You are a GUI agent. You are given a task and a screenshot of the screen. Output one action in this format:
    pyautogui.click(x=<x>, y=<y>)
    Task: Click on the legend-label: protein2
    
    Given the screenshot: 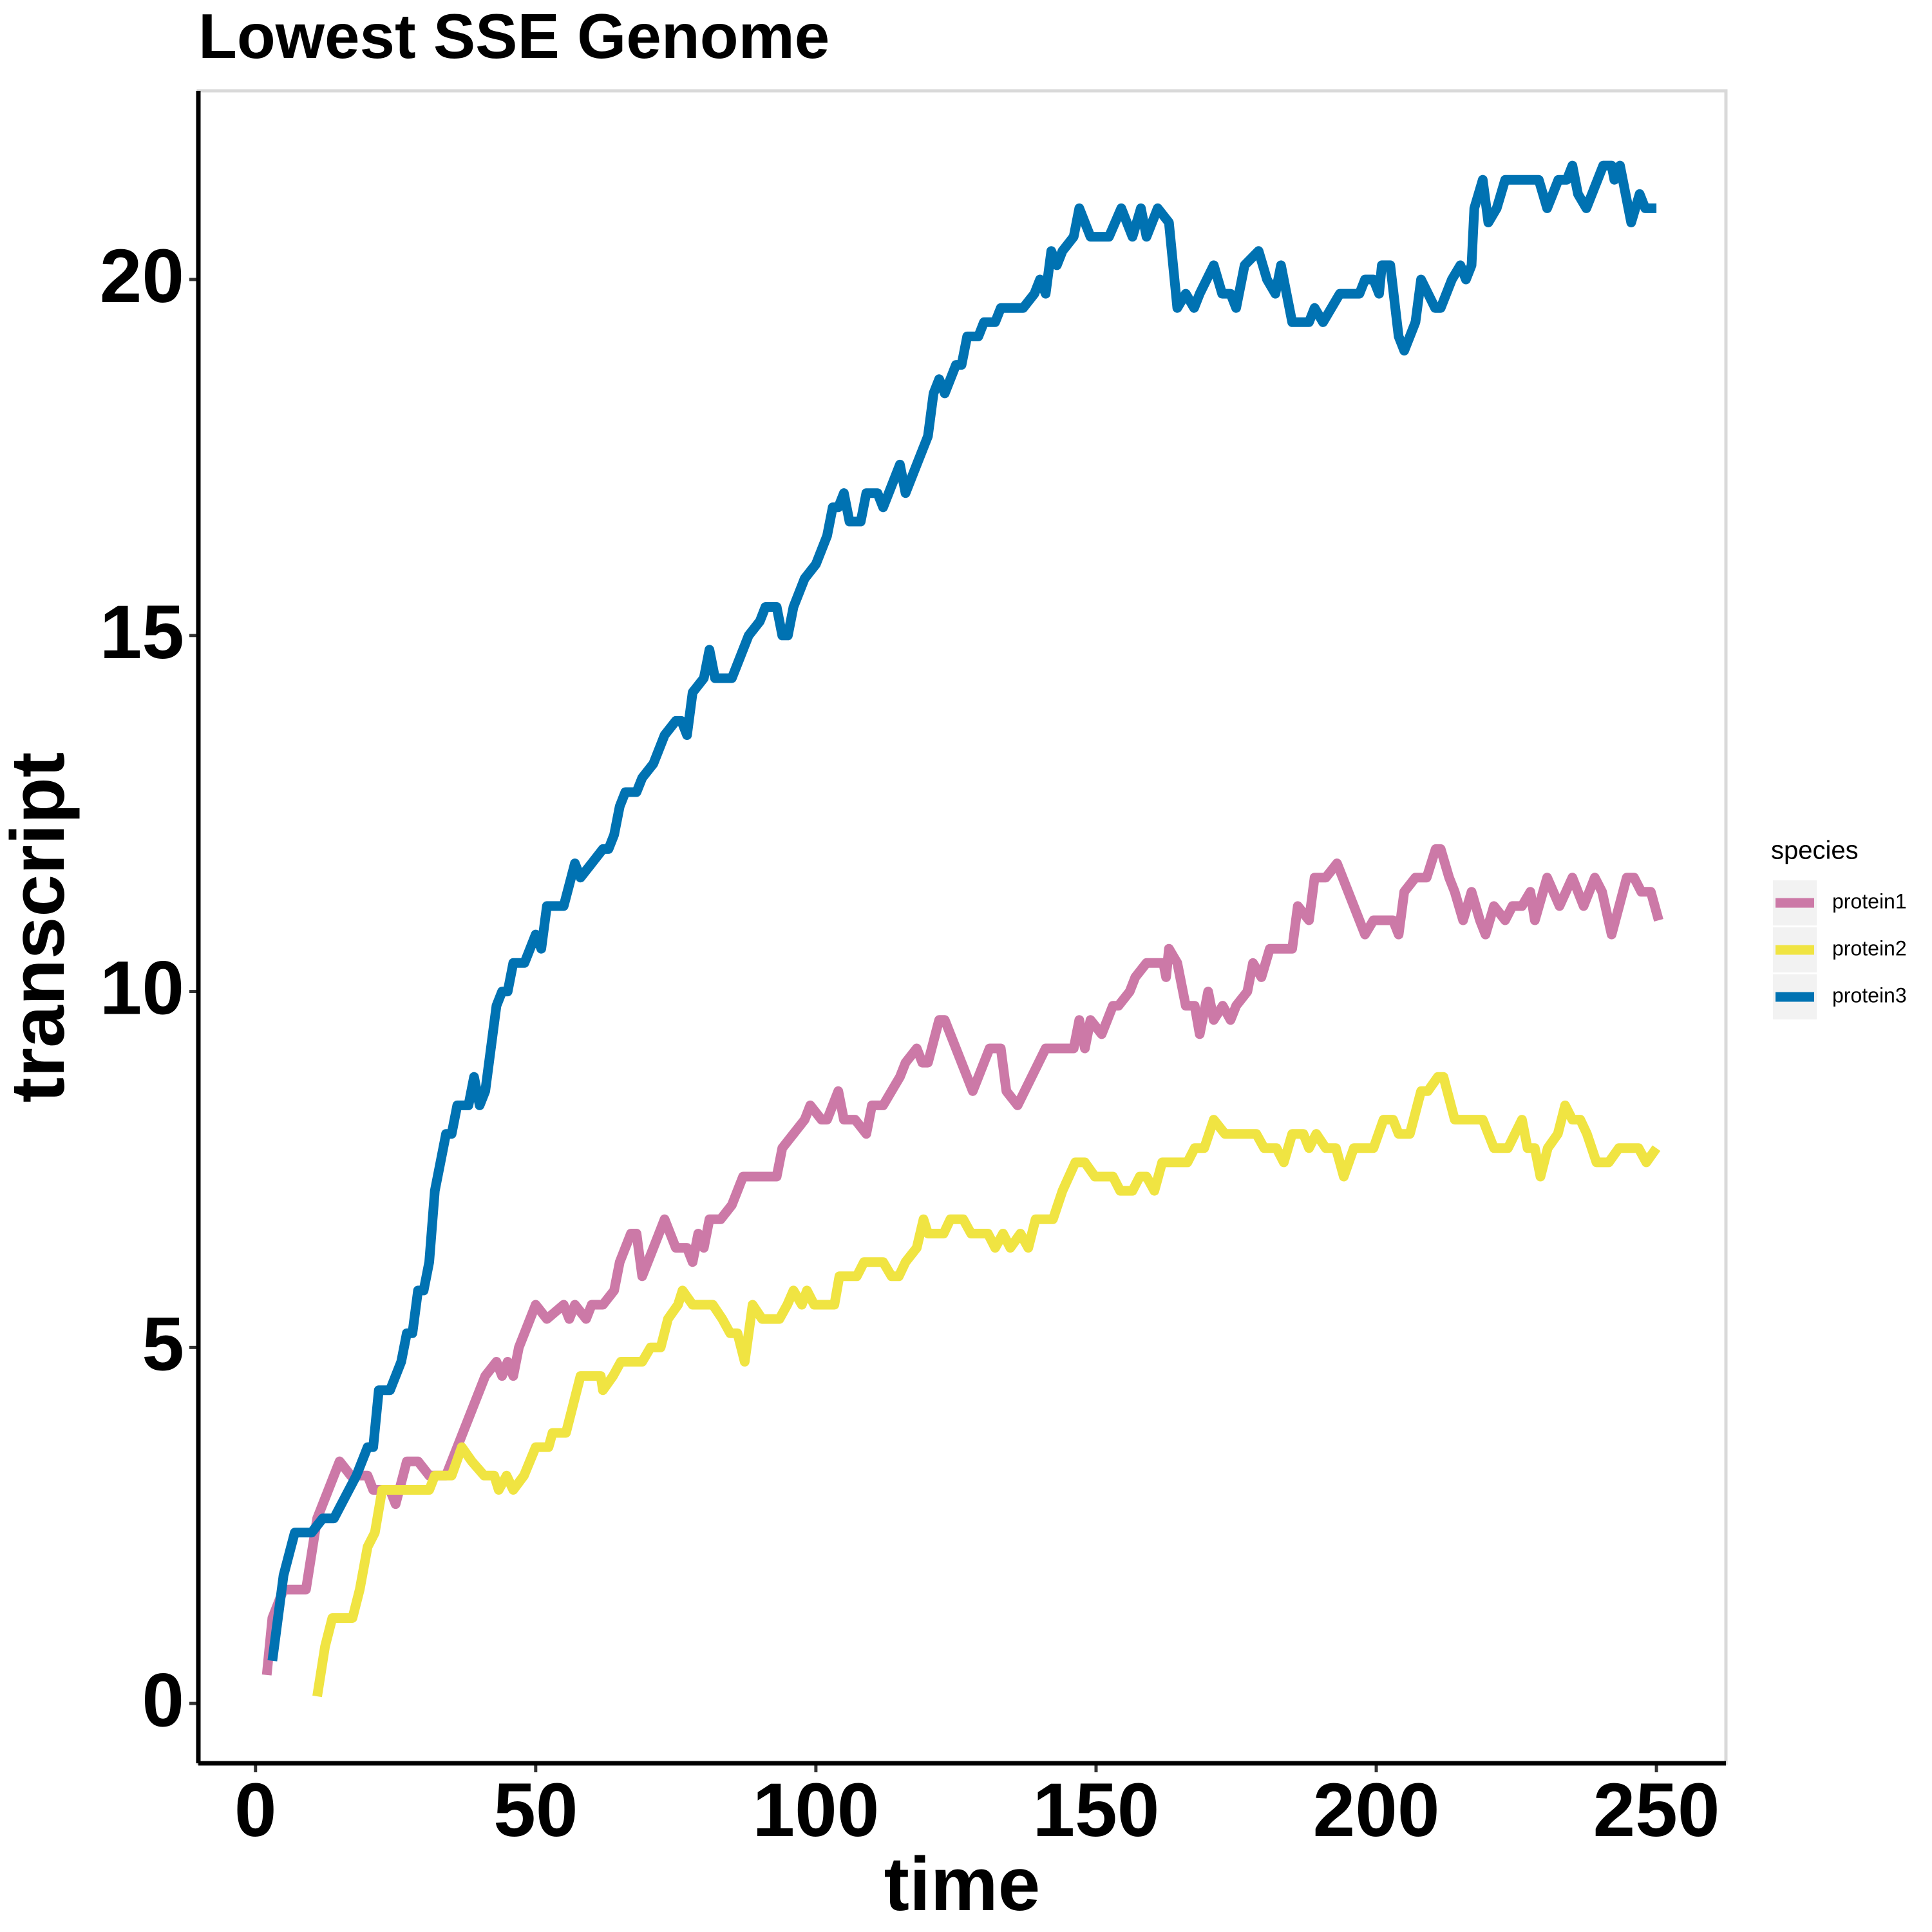 What is the action you would take?
    pyautogui.click(x=1869, y=948)
    